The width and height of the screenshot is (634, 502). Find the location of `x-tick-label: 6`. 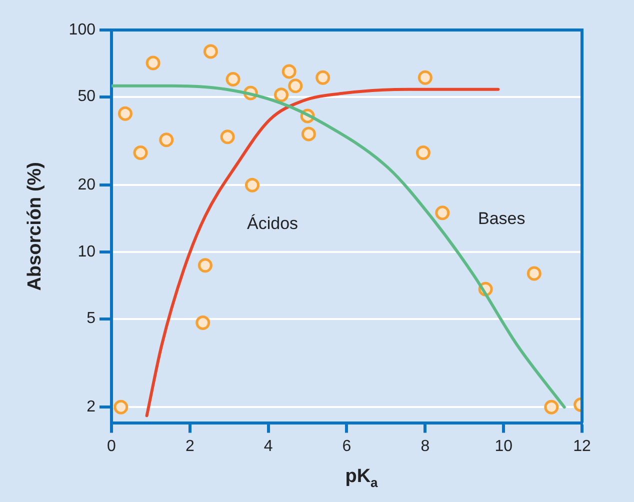

x-tick-label: 6 is located at coordinates (347, 446).